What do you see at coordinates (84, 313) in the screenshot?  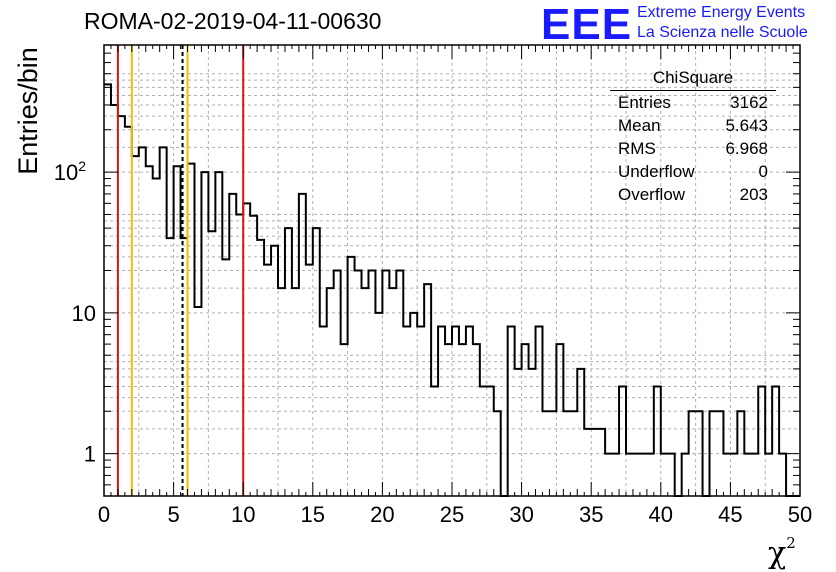 I see `y-tick-label: 10` at bounding box center [84, 313].